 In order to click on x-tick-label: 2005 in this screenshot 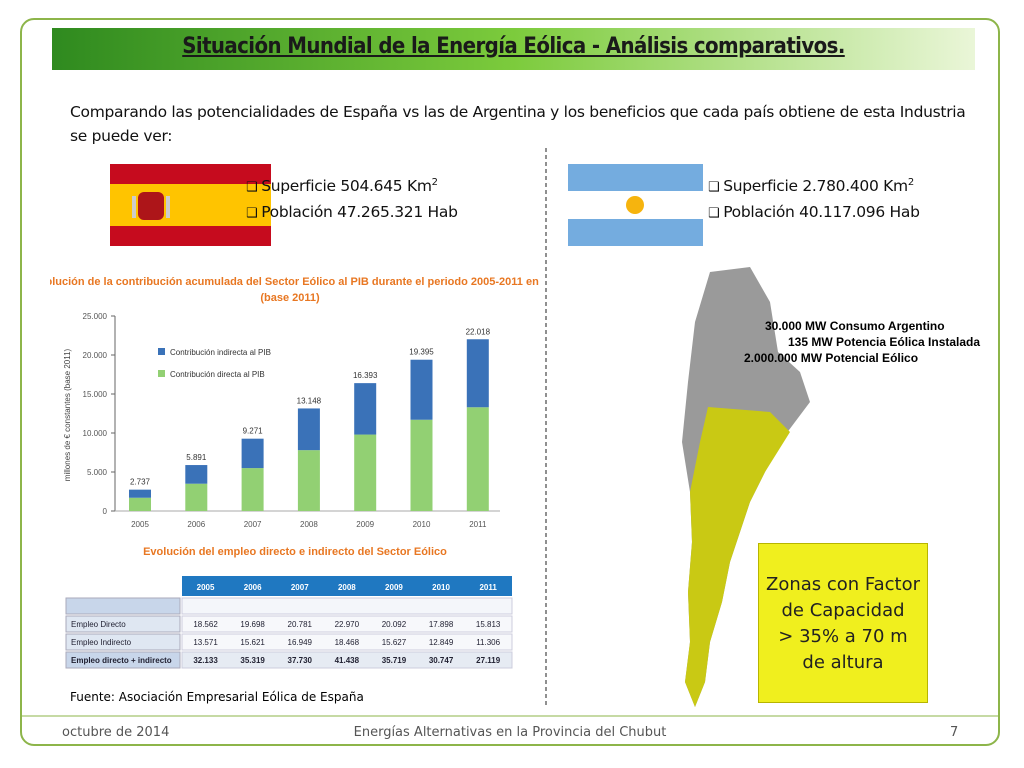, I will do `click(140, 524)`.